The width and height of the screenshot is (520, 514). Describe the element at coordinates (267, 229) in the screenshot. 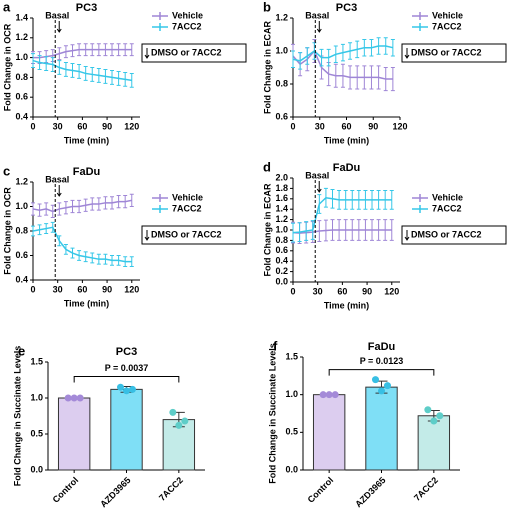

I see `y-axis-label: Fold Change in ECAR` at that location.